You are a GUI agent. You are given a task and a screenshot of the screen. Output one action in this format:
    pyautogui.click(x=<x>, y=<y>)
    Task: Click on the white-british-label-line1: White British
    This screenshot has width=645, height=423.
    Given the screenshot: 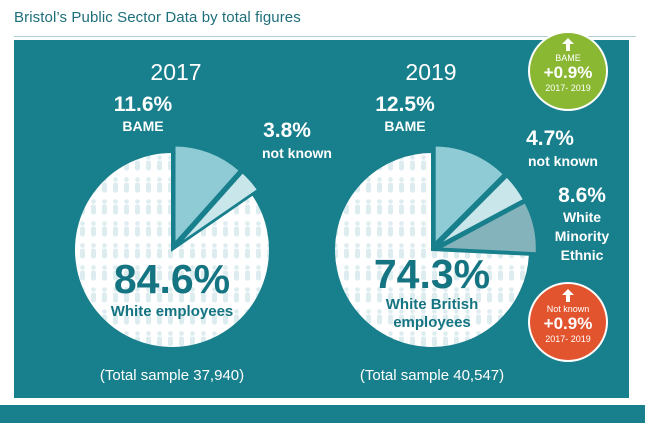 What is the action you would take?
    pyautogui.click(x=432, y=304)
    